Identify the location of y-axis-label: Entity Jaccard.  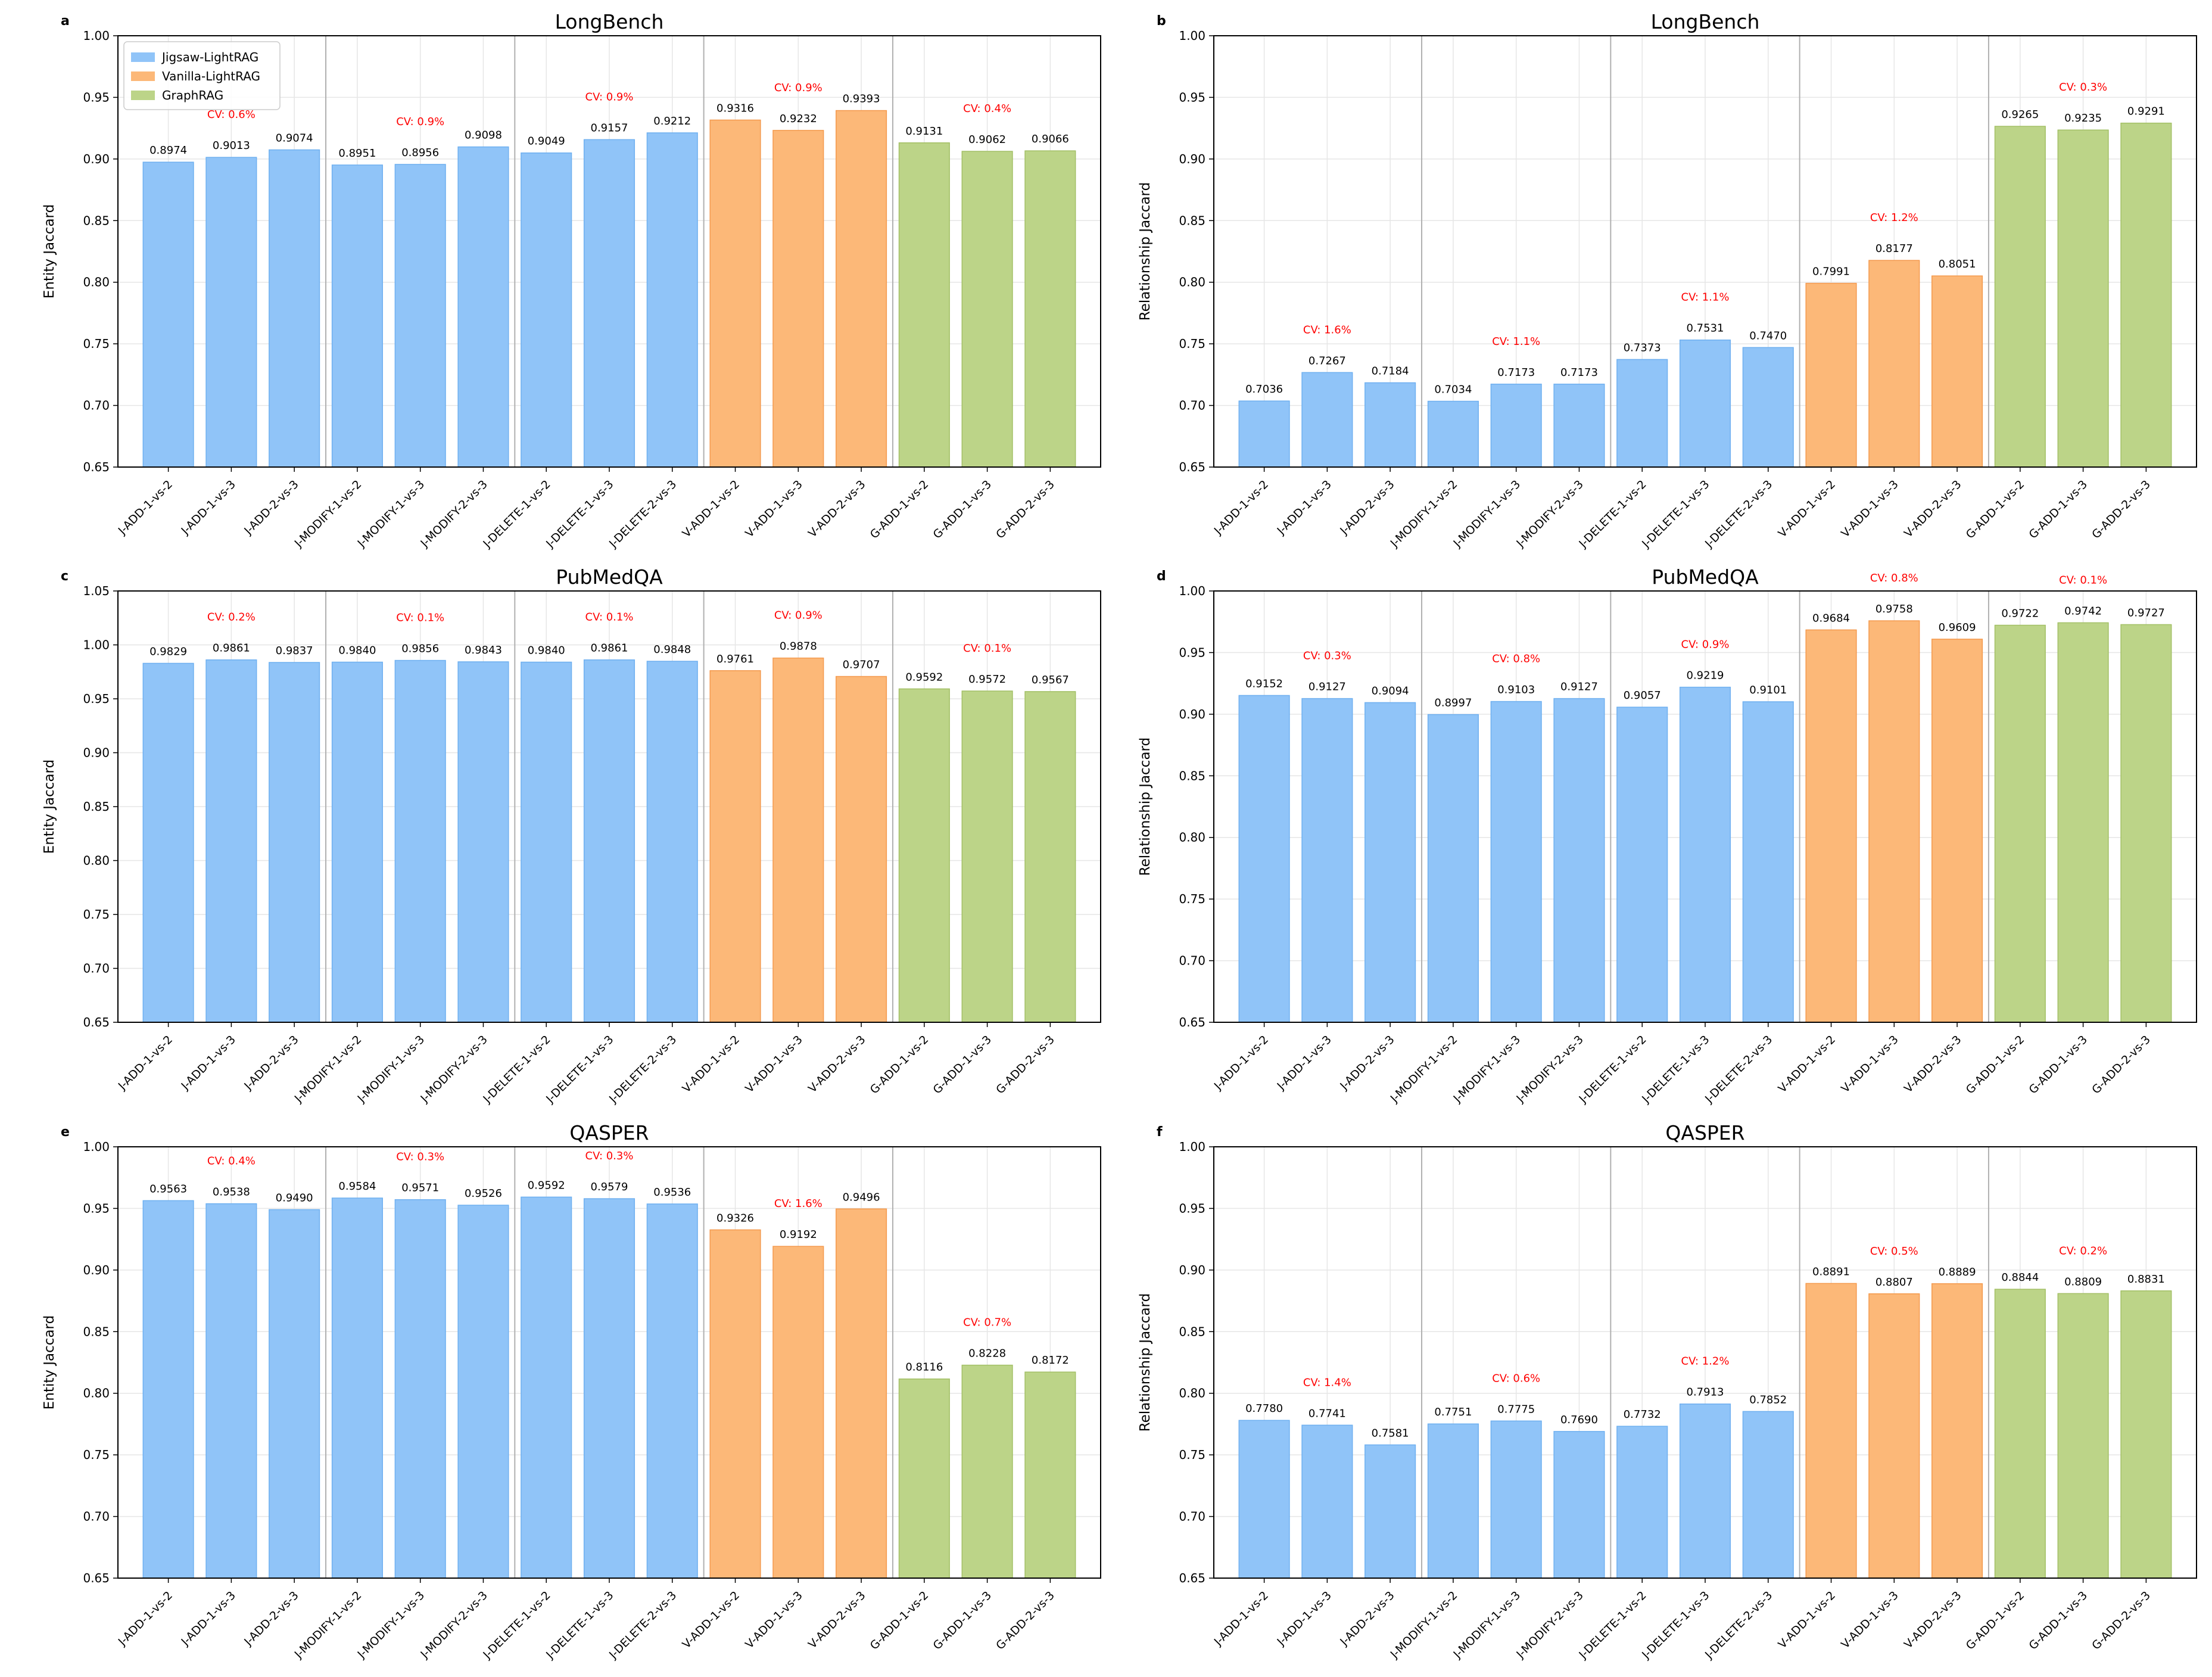
(50, 1362).